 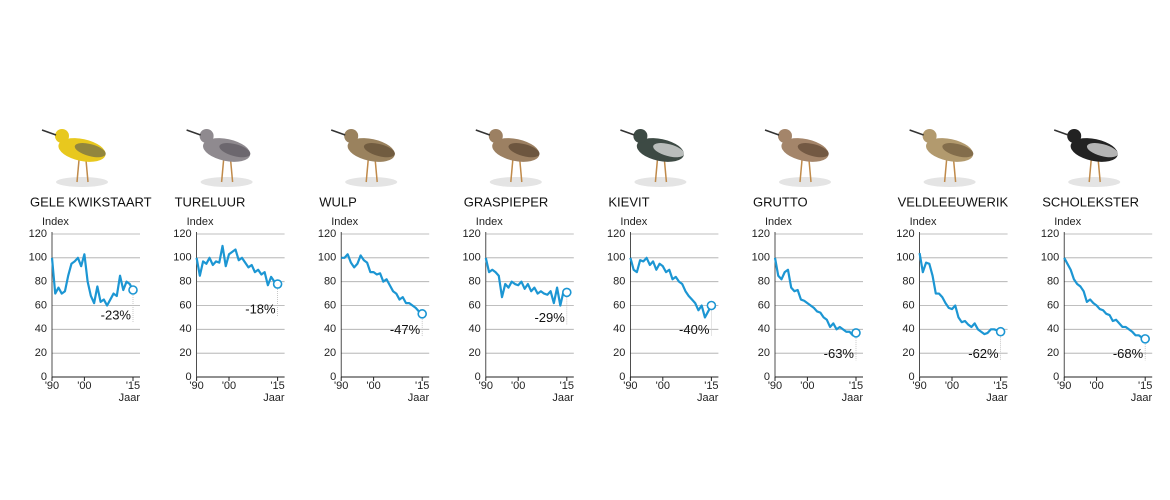 I want to click on annotation: -23%, so click(x=116, y=315).